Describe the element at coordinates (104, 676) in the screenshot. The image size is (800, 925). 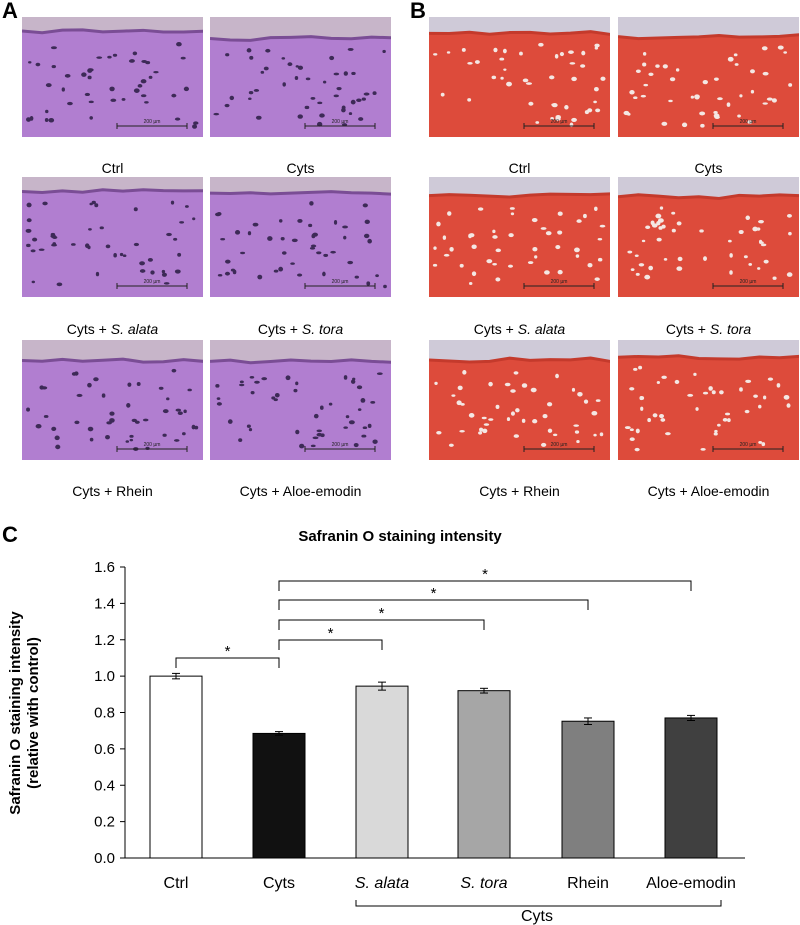
I see `y-tick-label: 1.0` at that location.